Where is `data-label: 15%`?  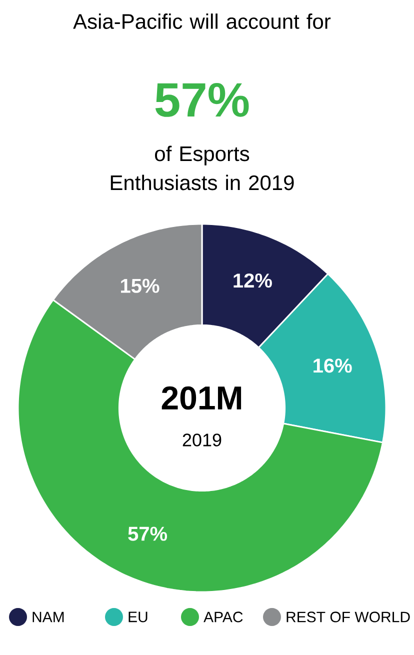 data-label: 15% is located at coordinates (140, 285).